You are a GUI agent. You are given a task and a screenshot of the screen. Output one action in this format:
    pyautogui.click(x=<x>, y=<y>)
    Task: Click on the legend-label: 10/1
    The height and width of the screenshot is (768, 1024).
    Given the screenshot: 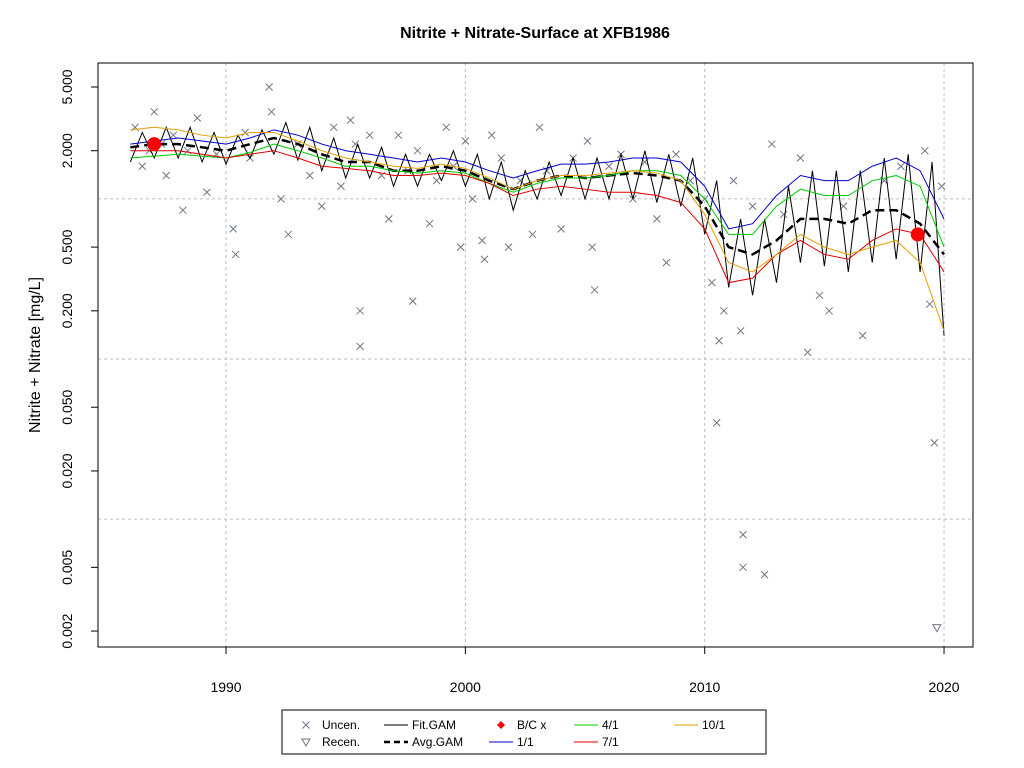 What is the action you would take?
    pyautogui.click(x=714, y=725)
    